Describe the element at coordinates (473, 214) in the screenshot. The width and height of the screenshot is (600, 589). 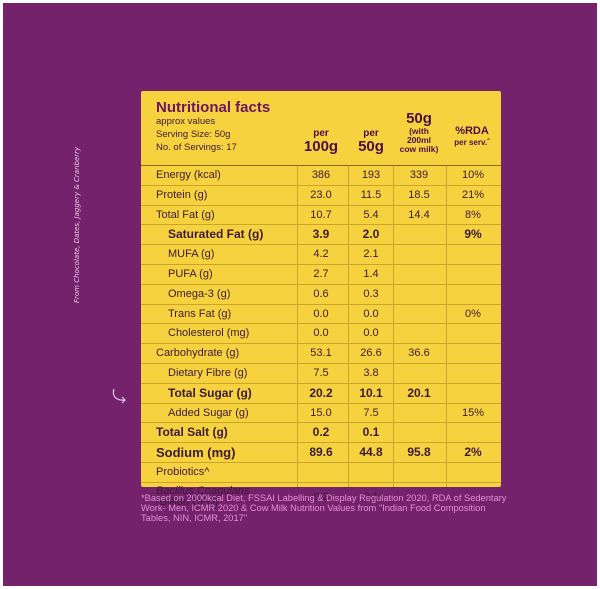
I see `value-rda: 8%` at that location.